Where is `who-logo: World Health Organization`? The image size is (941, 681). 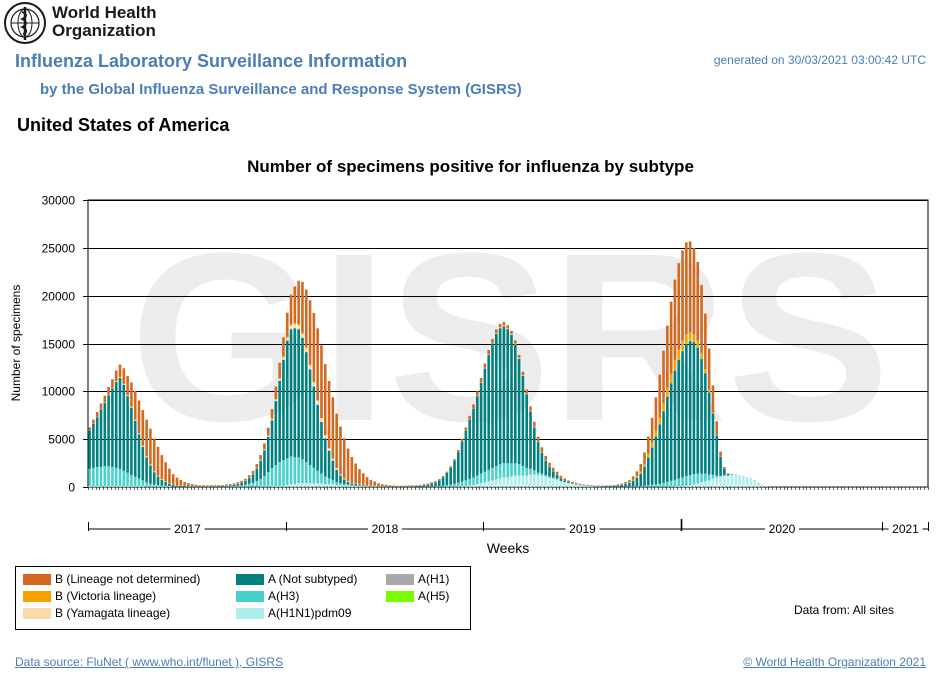
who-logo: World Health Organization is located at coordinates (92, 23).